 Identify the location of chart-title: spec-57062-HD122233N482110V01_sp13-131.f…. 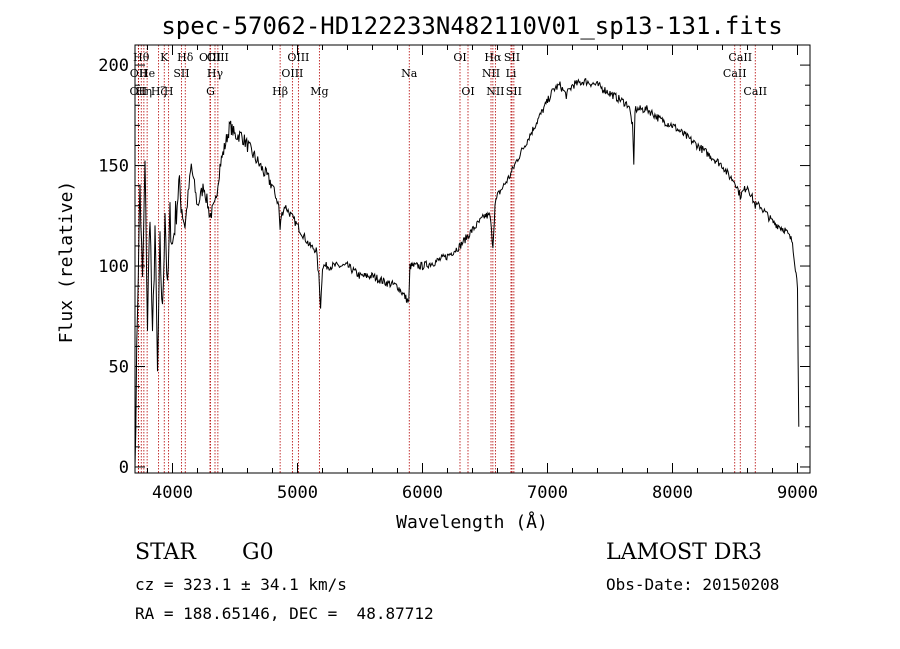
(471, 26).